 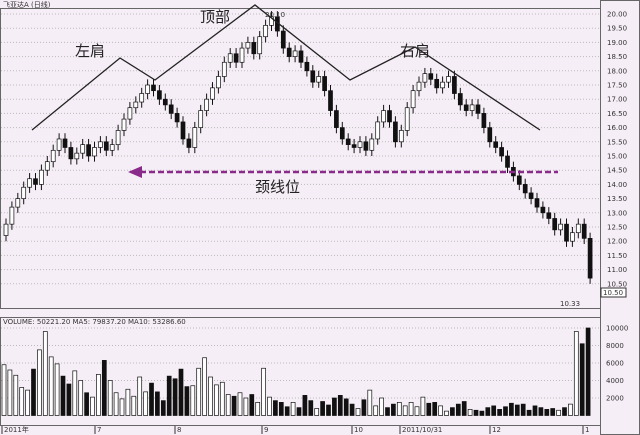 I want to click on price-tick-label: 13.50, so click(x=617, y=199).